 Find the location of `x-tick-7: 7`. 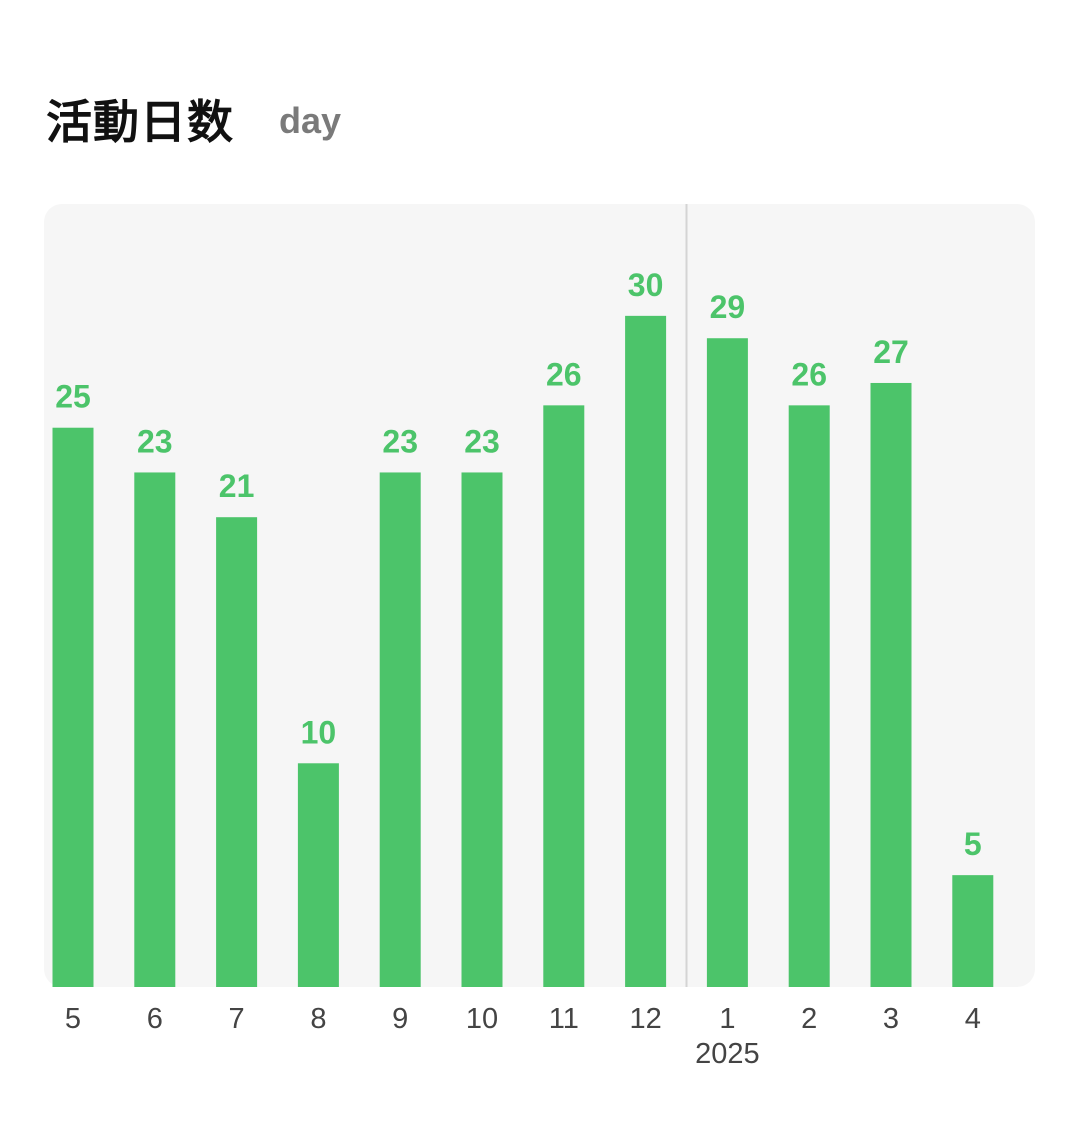

x-tick-7: 7 is located at coordinates (237, 1019).